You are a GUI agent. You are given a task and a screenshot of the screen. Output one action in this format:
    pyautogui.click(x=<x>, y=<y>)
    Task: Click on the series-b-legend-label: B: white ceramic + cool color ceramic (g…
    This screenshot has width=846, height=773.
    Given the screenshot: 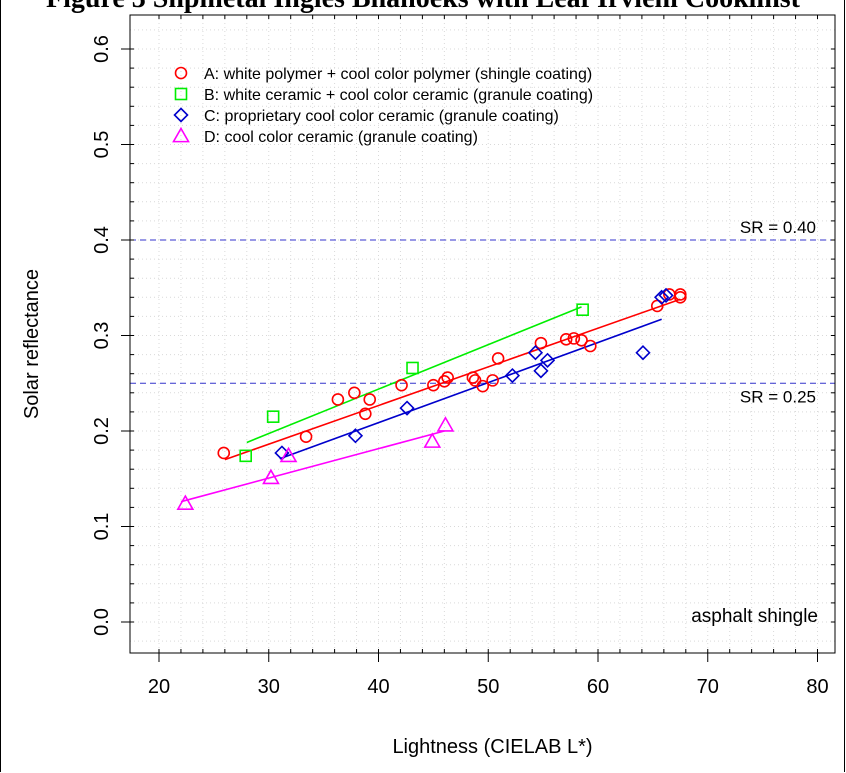 What is the action you would take?
    pyautogui.click(x=398, y=95)
    